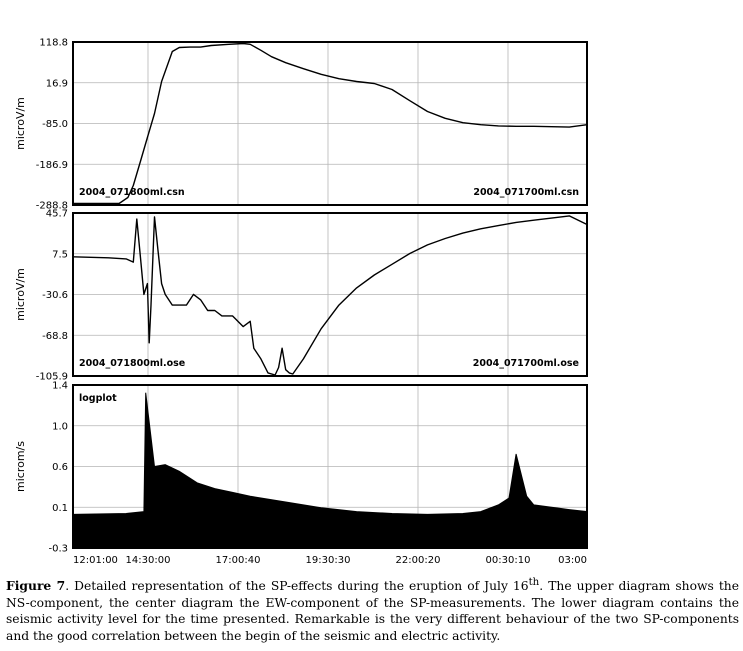  I want to click on y-tick-label: -105.9, so click(52, 377).